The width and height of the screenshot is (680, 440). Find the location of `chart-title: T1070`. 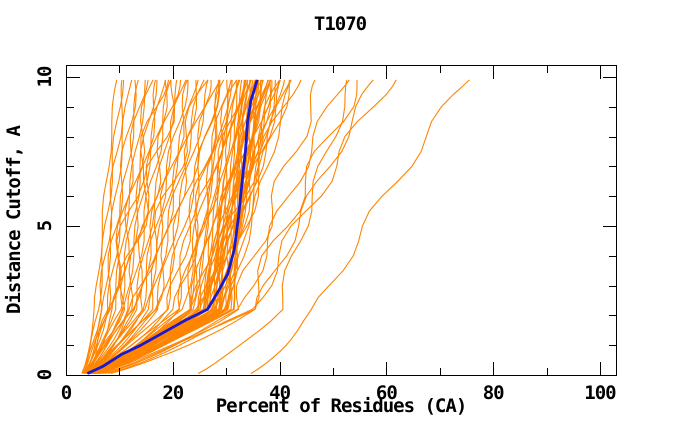

chart-title: T1070 is located at coordinates (340, 24).